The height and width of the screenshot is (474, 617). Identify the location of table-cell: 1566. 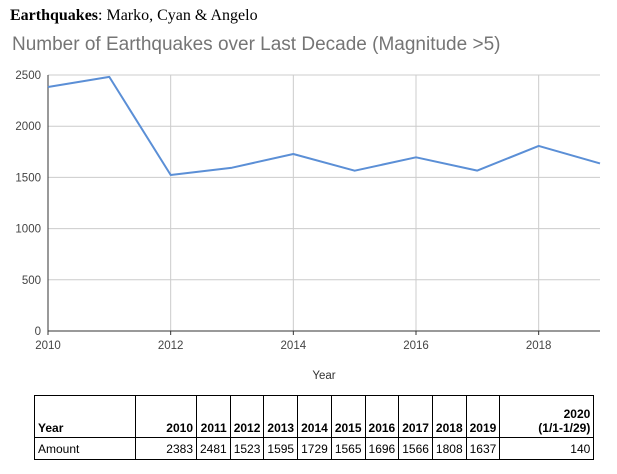
(415, 448).